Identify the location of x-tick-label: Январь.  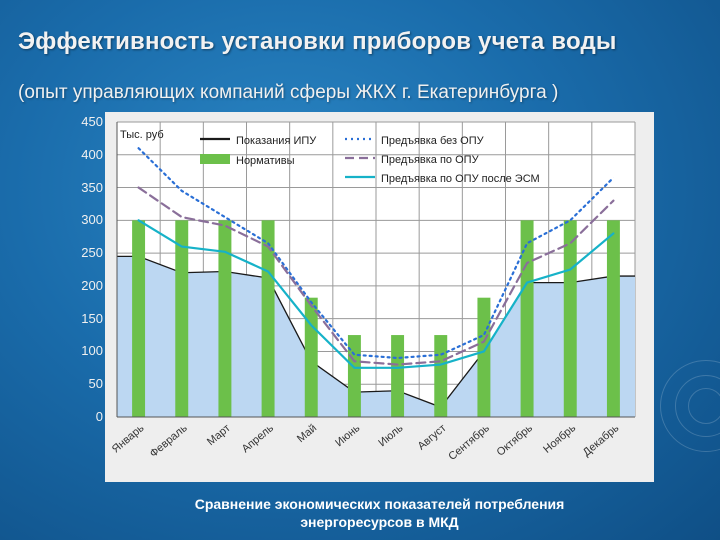
(128, 439).